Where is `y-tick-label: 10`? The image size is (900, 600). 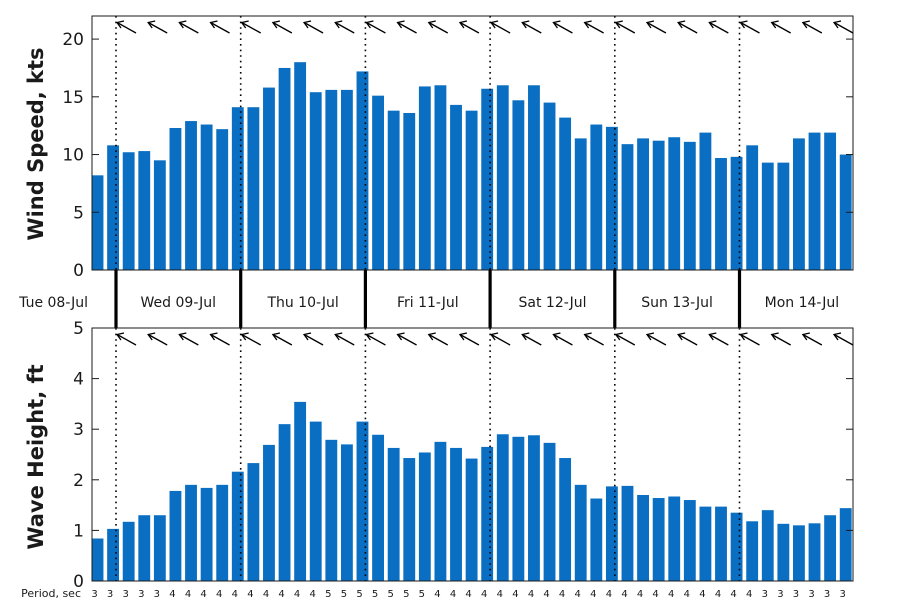 y-tick-label: 10 is located at coordinates (73, 156).